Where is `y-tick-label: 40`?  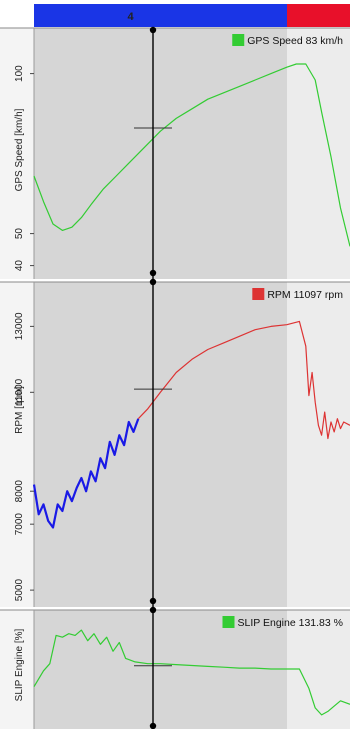 y-tick-label: 40 is located at coordinates (19, 266).